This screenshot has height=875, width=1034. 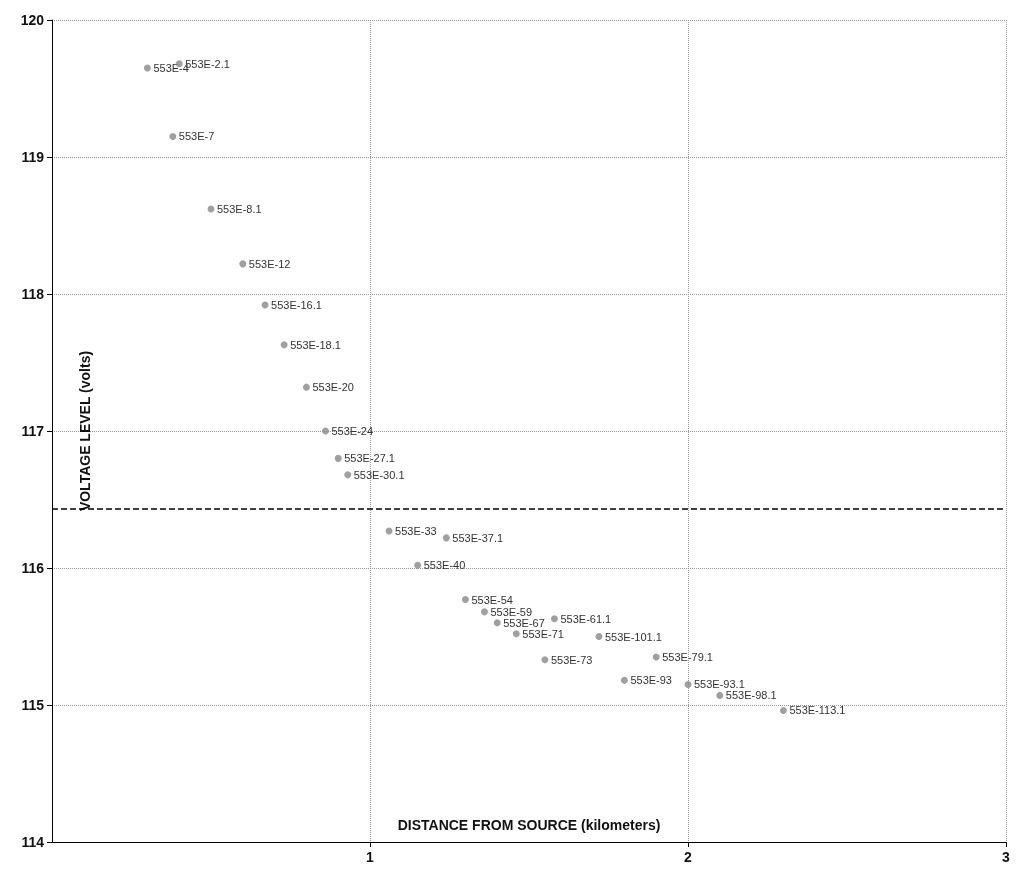 What do you see at coordinates (32, 20) in the screenshot?
I see `y-tick-label: 120` at bounding box center [32, 20].